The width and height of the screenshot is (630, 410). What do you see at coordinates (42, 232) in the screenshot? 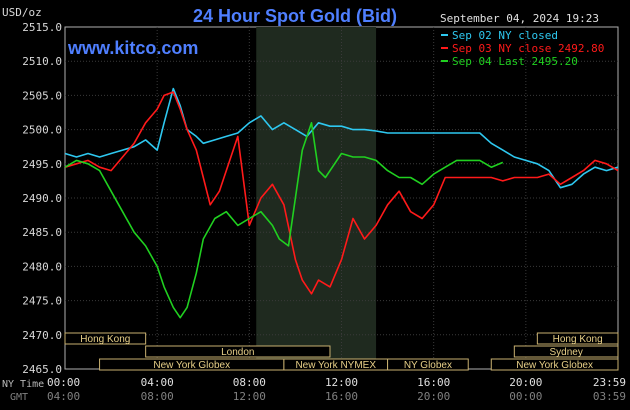
I see `y-tick-label: 2485.0` at bounding box center [42, 232].